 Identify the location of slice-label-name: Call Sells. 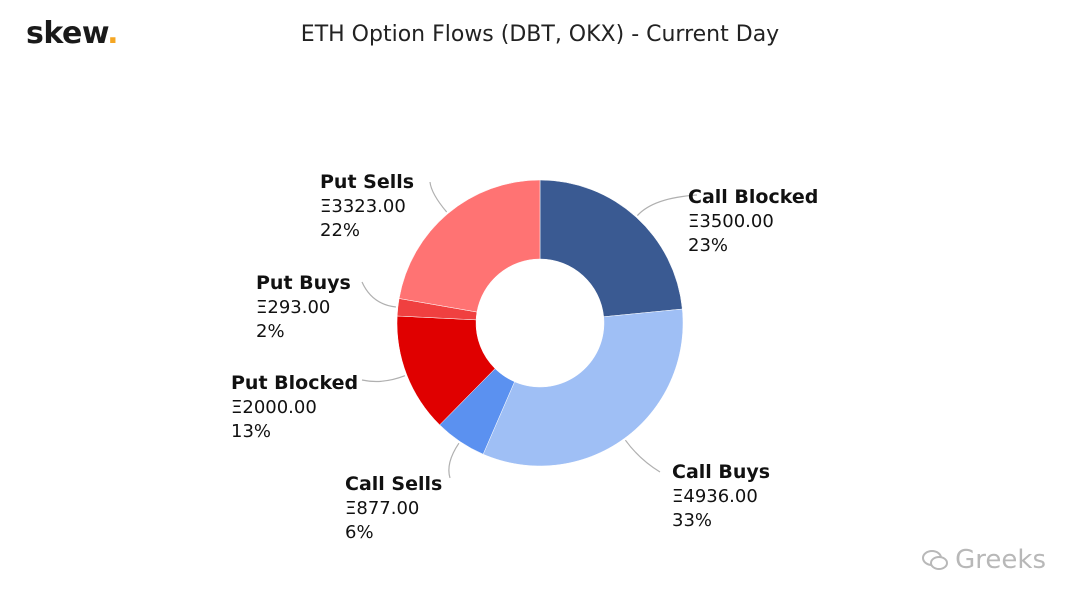
(393, 484).